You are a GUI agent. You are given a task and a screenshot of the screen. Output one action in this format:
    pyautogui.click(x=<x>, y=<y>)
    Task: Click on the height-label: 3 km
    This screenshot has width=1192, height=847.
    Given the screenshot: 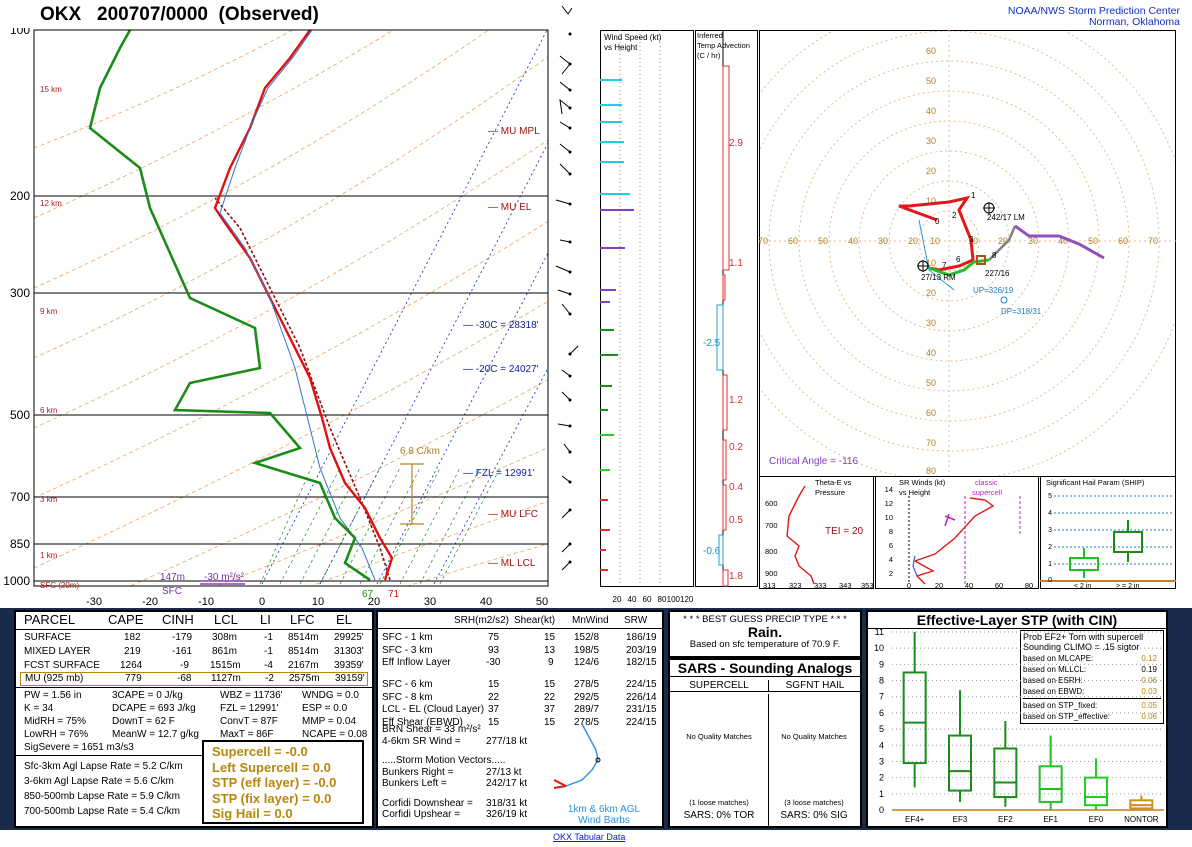 What is the action you would take?
    pyautogui.click(x=49, y=499)
    